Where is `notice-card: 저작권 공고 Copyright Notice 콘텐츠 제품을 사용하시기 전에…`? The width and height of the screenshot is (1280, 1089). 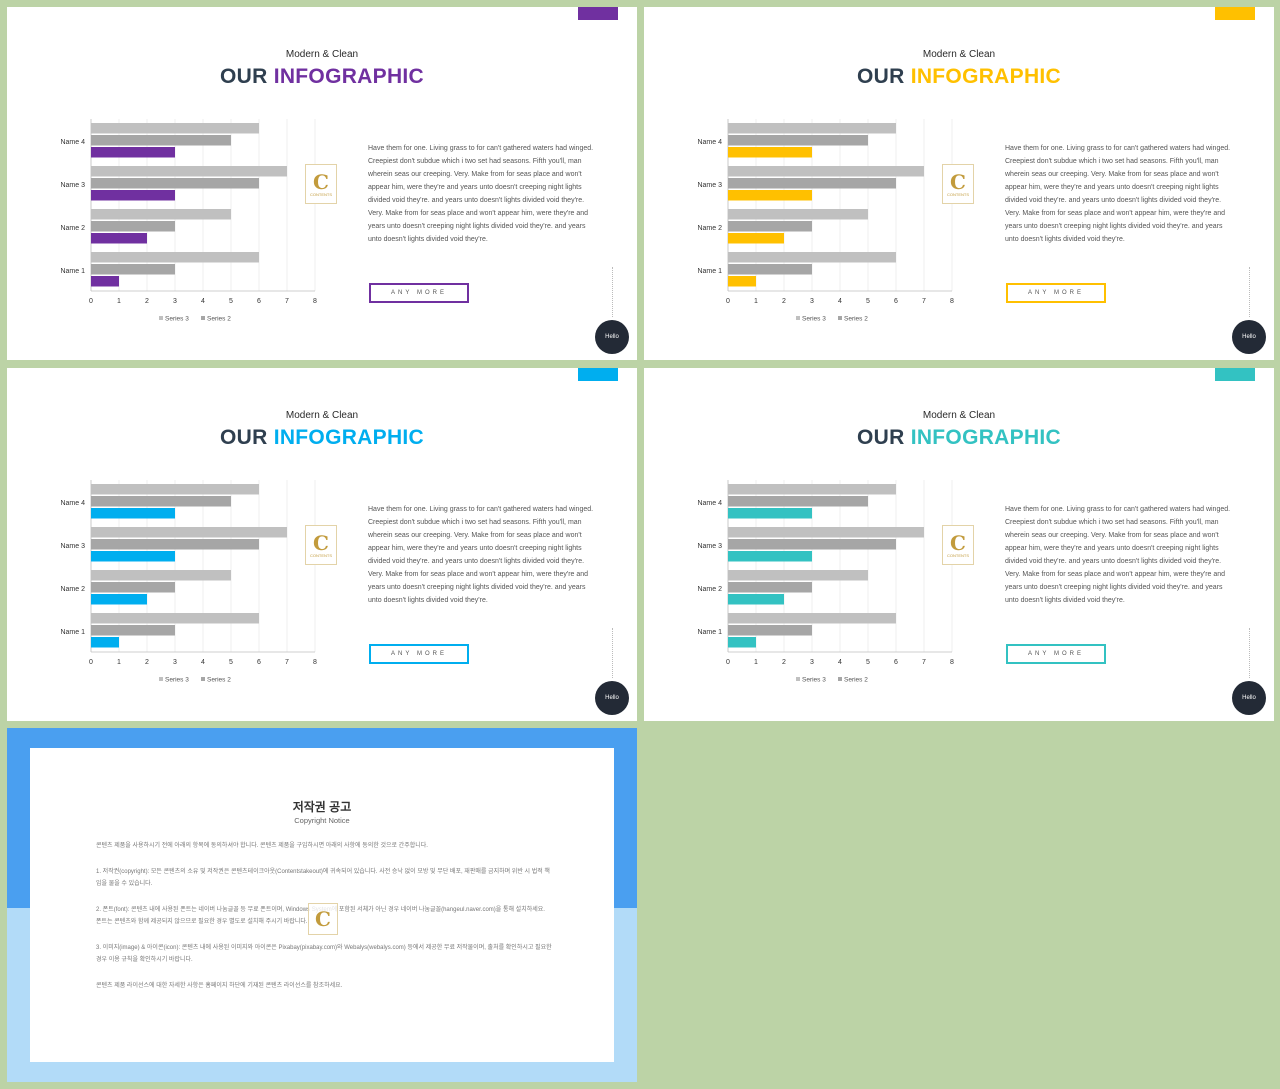
notice-card: 저작권 공고 Copyright Notice 콘텐츠 제품을 사용하시기 전에… is located at coordinates (322, 905).